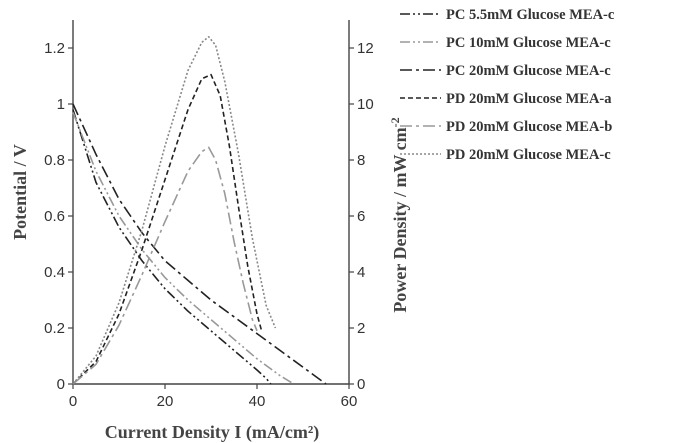 This screenshot has width=678, height=443. What do you see at coordinates (528, 71) in the screenshot?
I see `legend-label: PC 20mM Glucose MEA-c` at bounding box center [528, 71].